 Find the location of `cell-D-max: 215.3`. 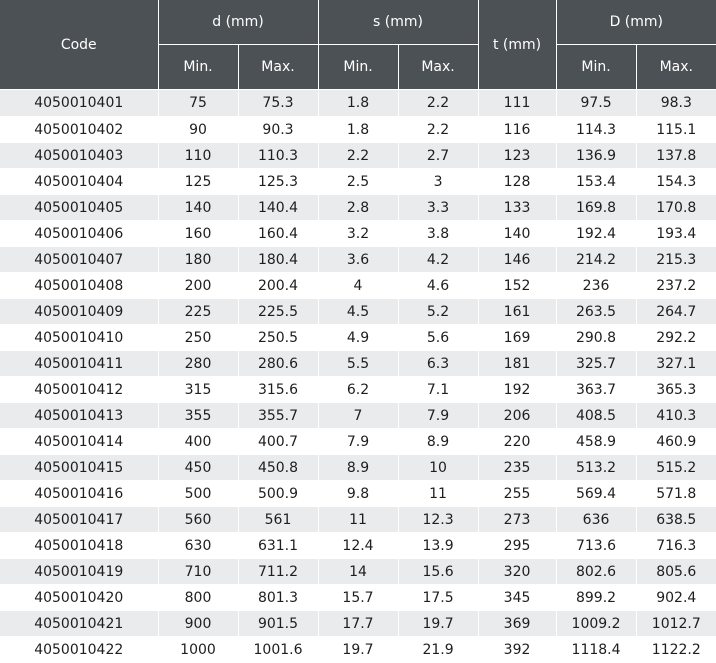

cell-D-max: 215.3 is located at coordinates (676, 259).